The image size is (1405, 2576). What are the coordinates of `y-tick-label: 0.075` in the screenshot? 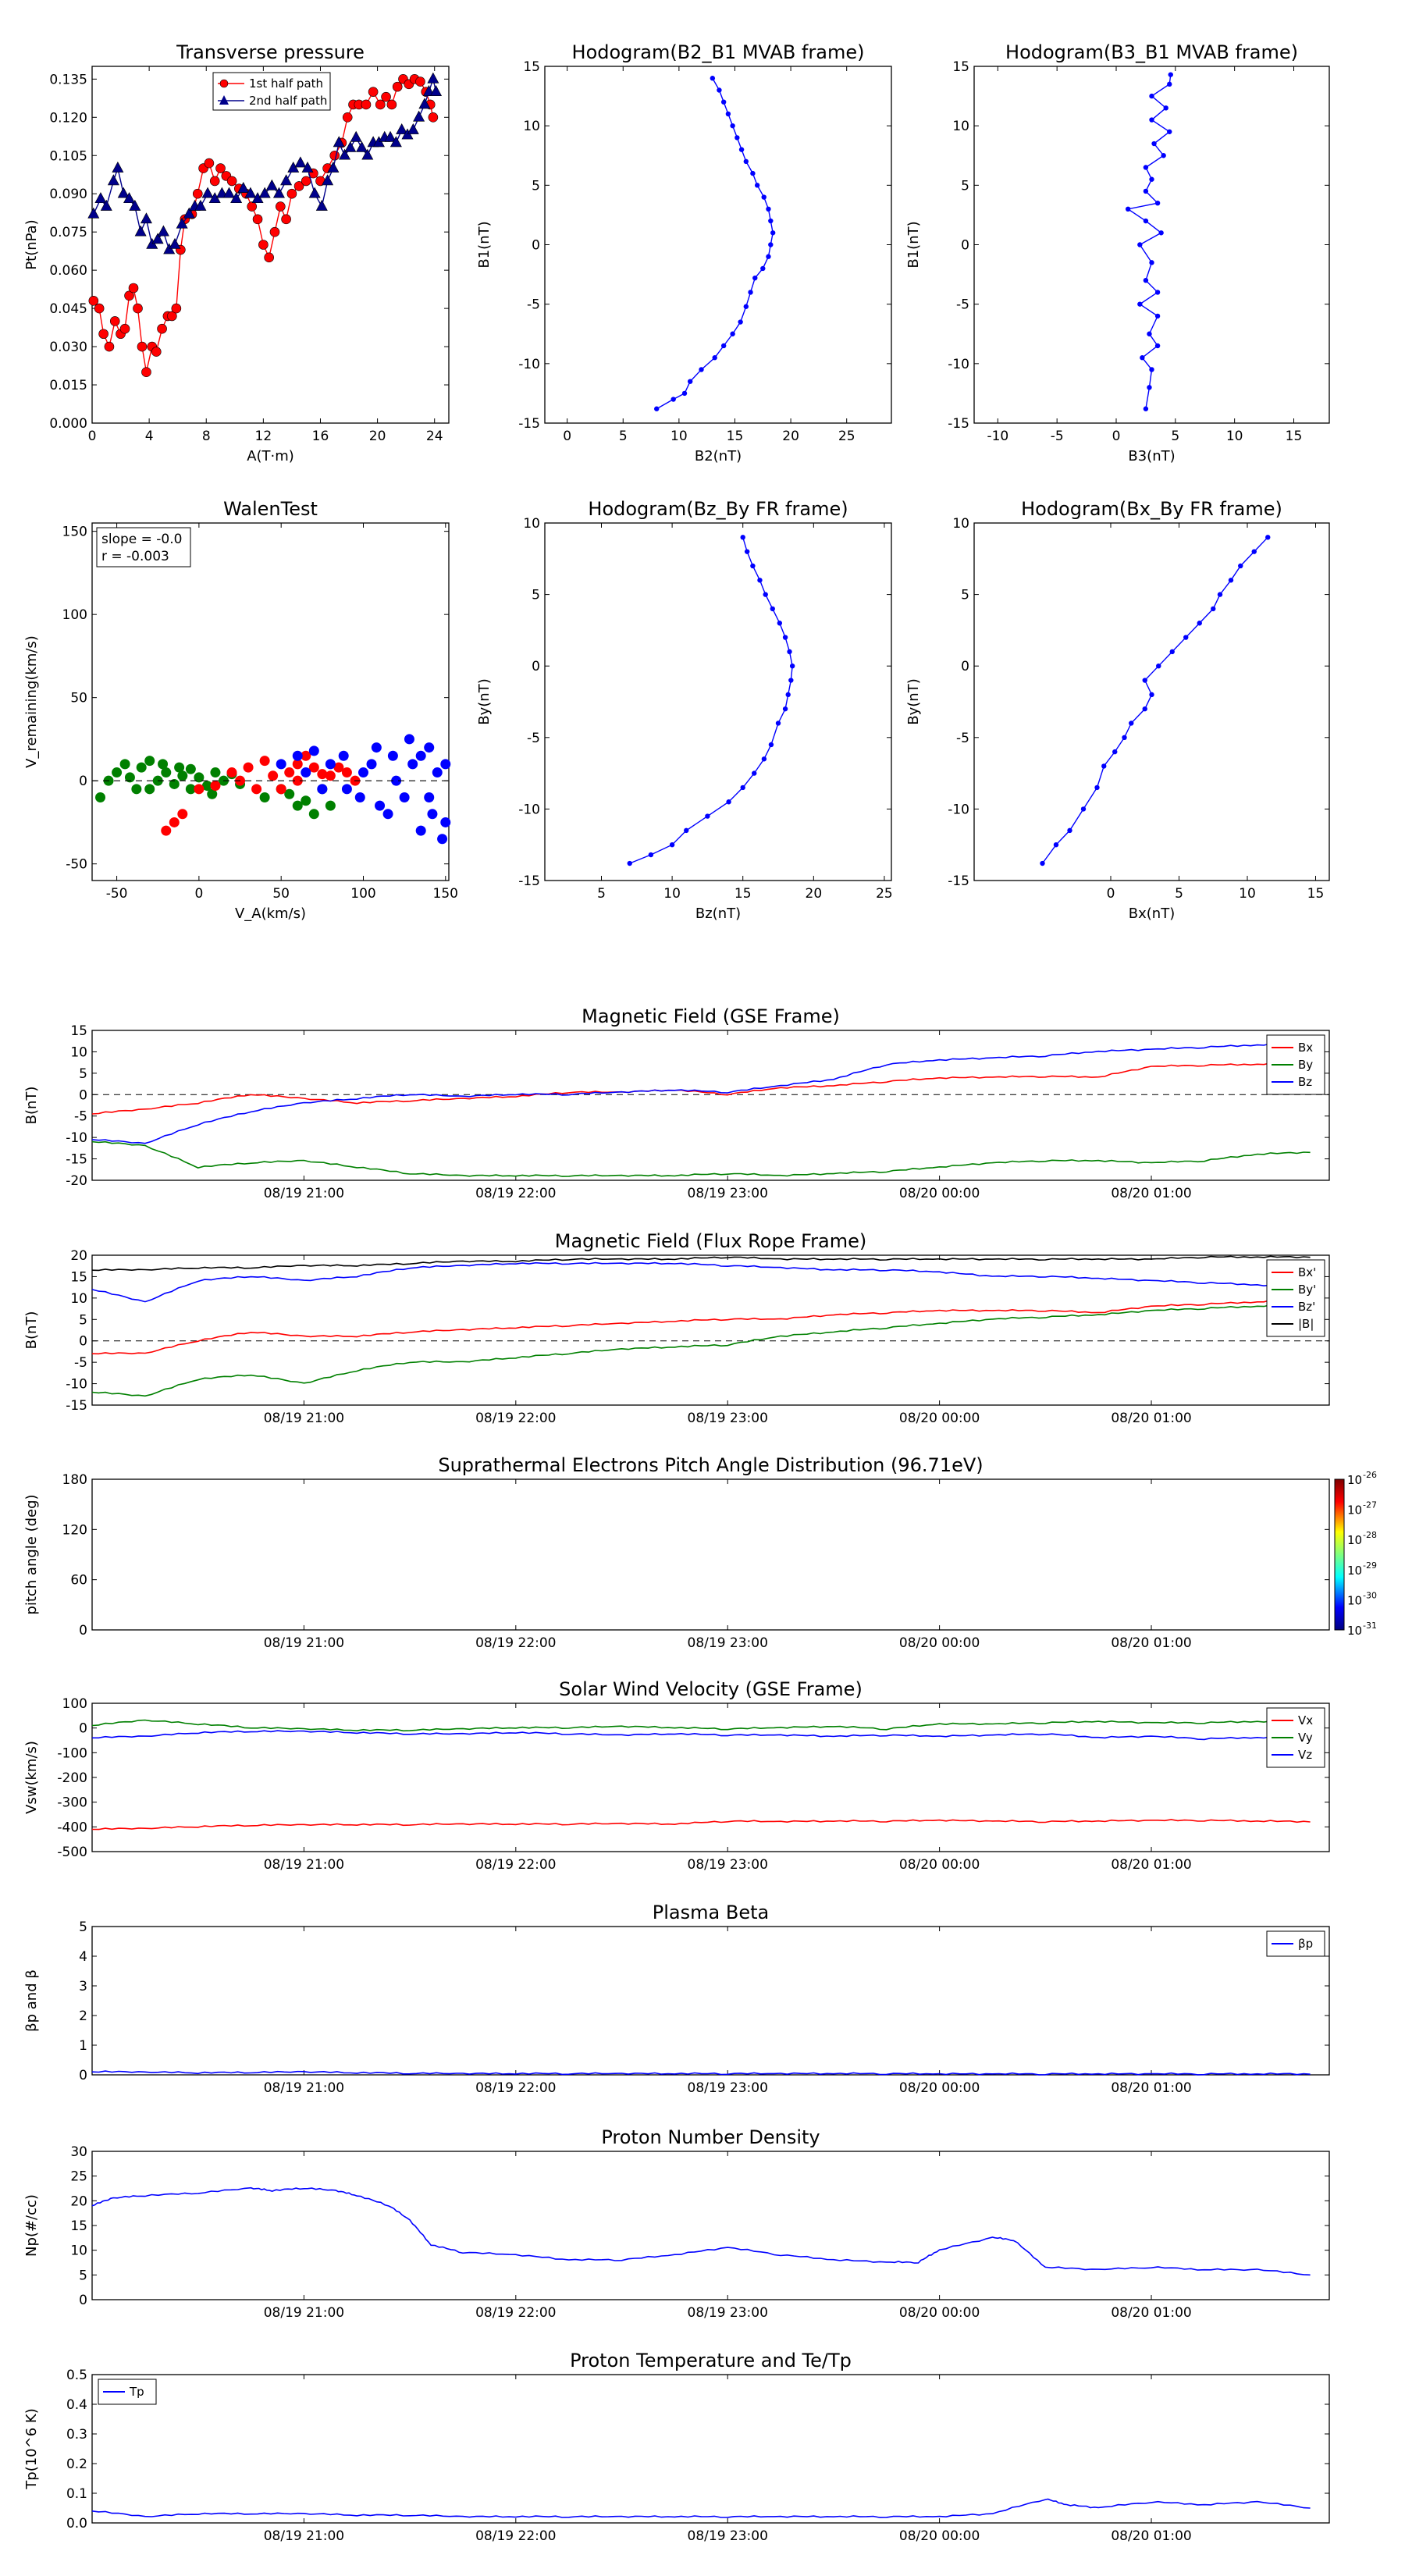 It's located at (68, 232).